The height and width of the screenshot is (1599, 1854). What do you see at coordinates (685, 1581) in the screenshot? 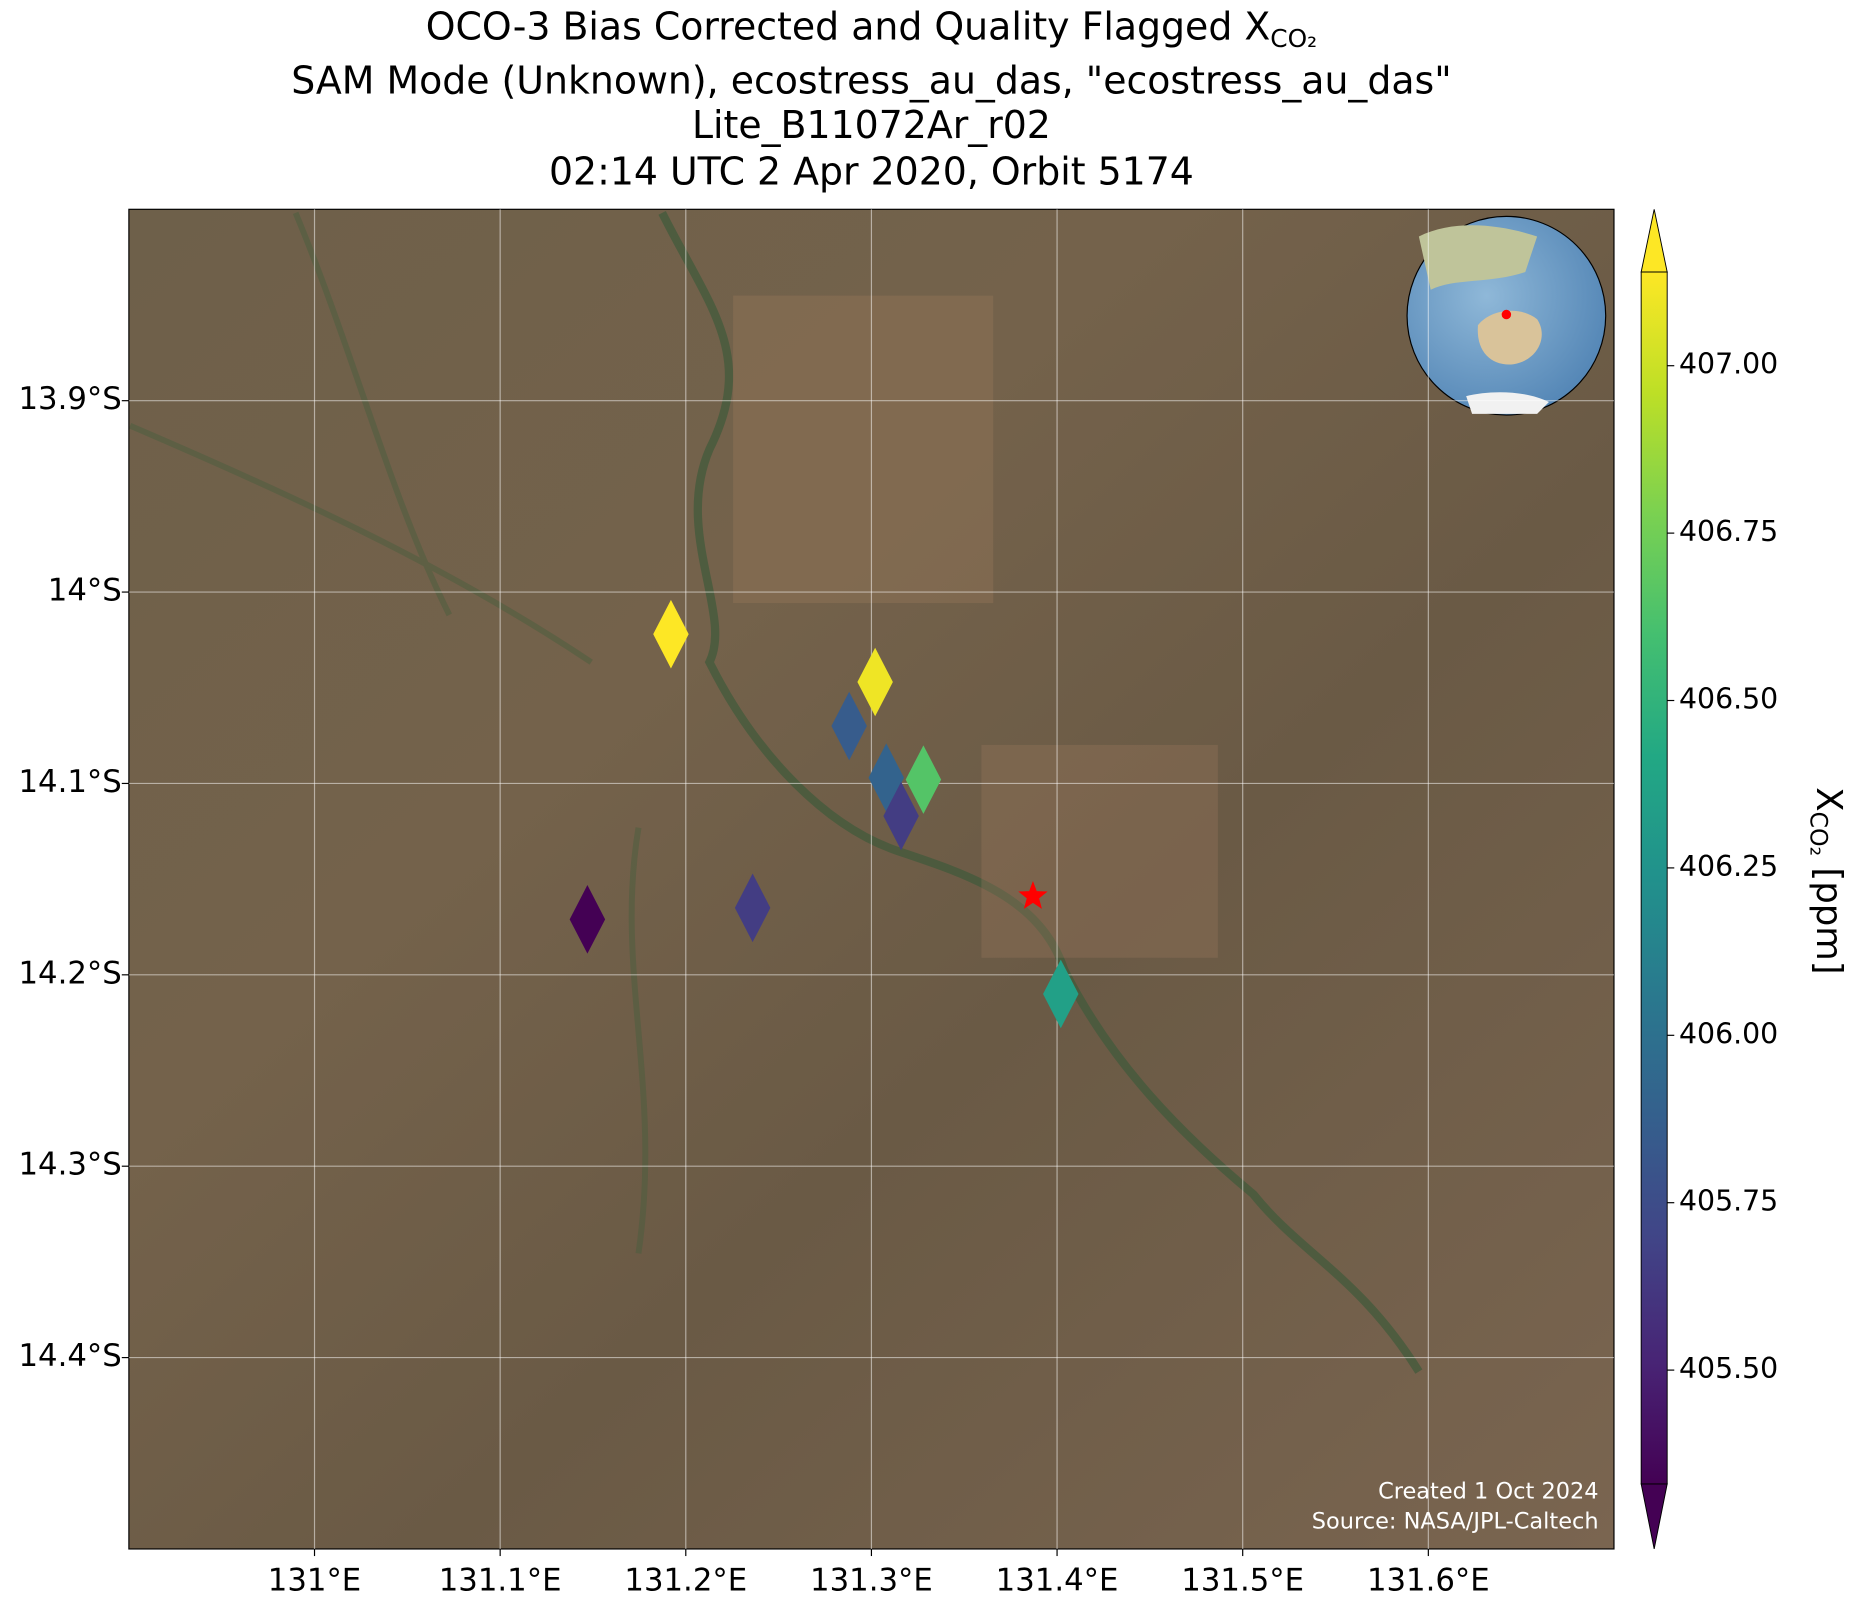
I see `x-tick-label: 131.2°E` at bounding box center [685, 1581].